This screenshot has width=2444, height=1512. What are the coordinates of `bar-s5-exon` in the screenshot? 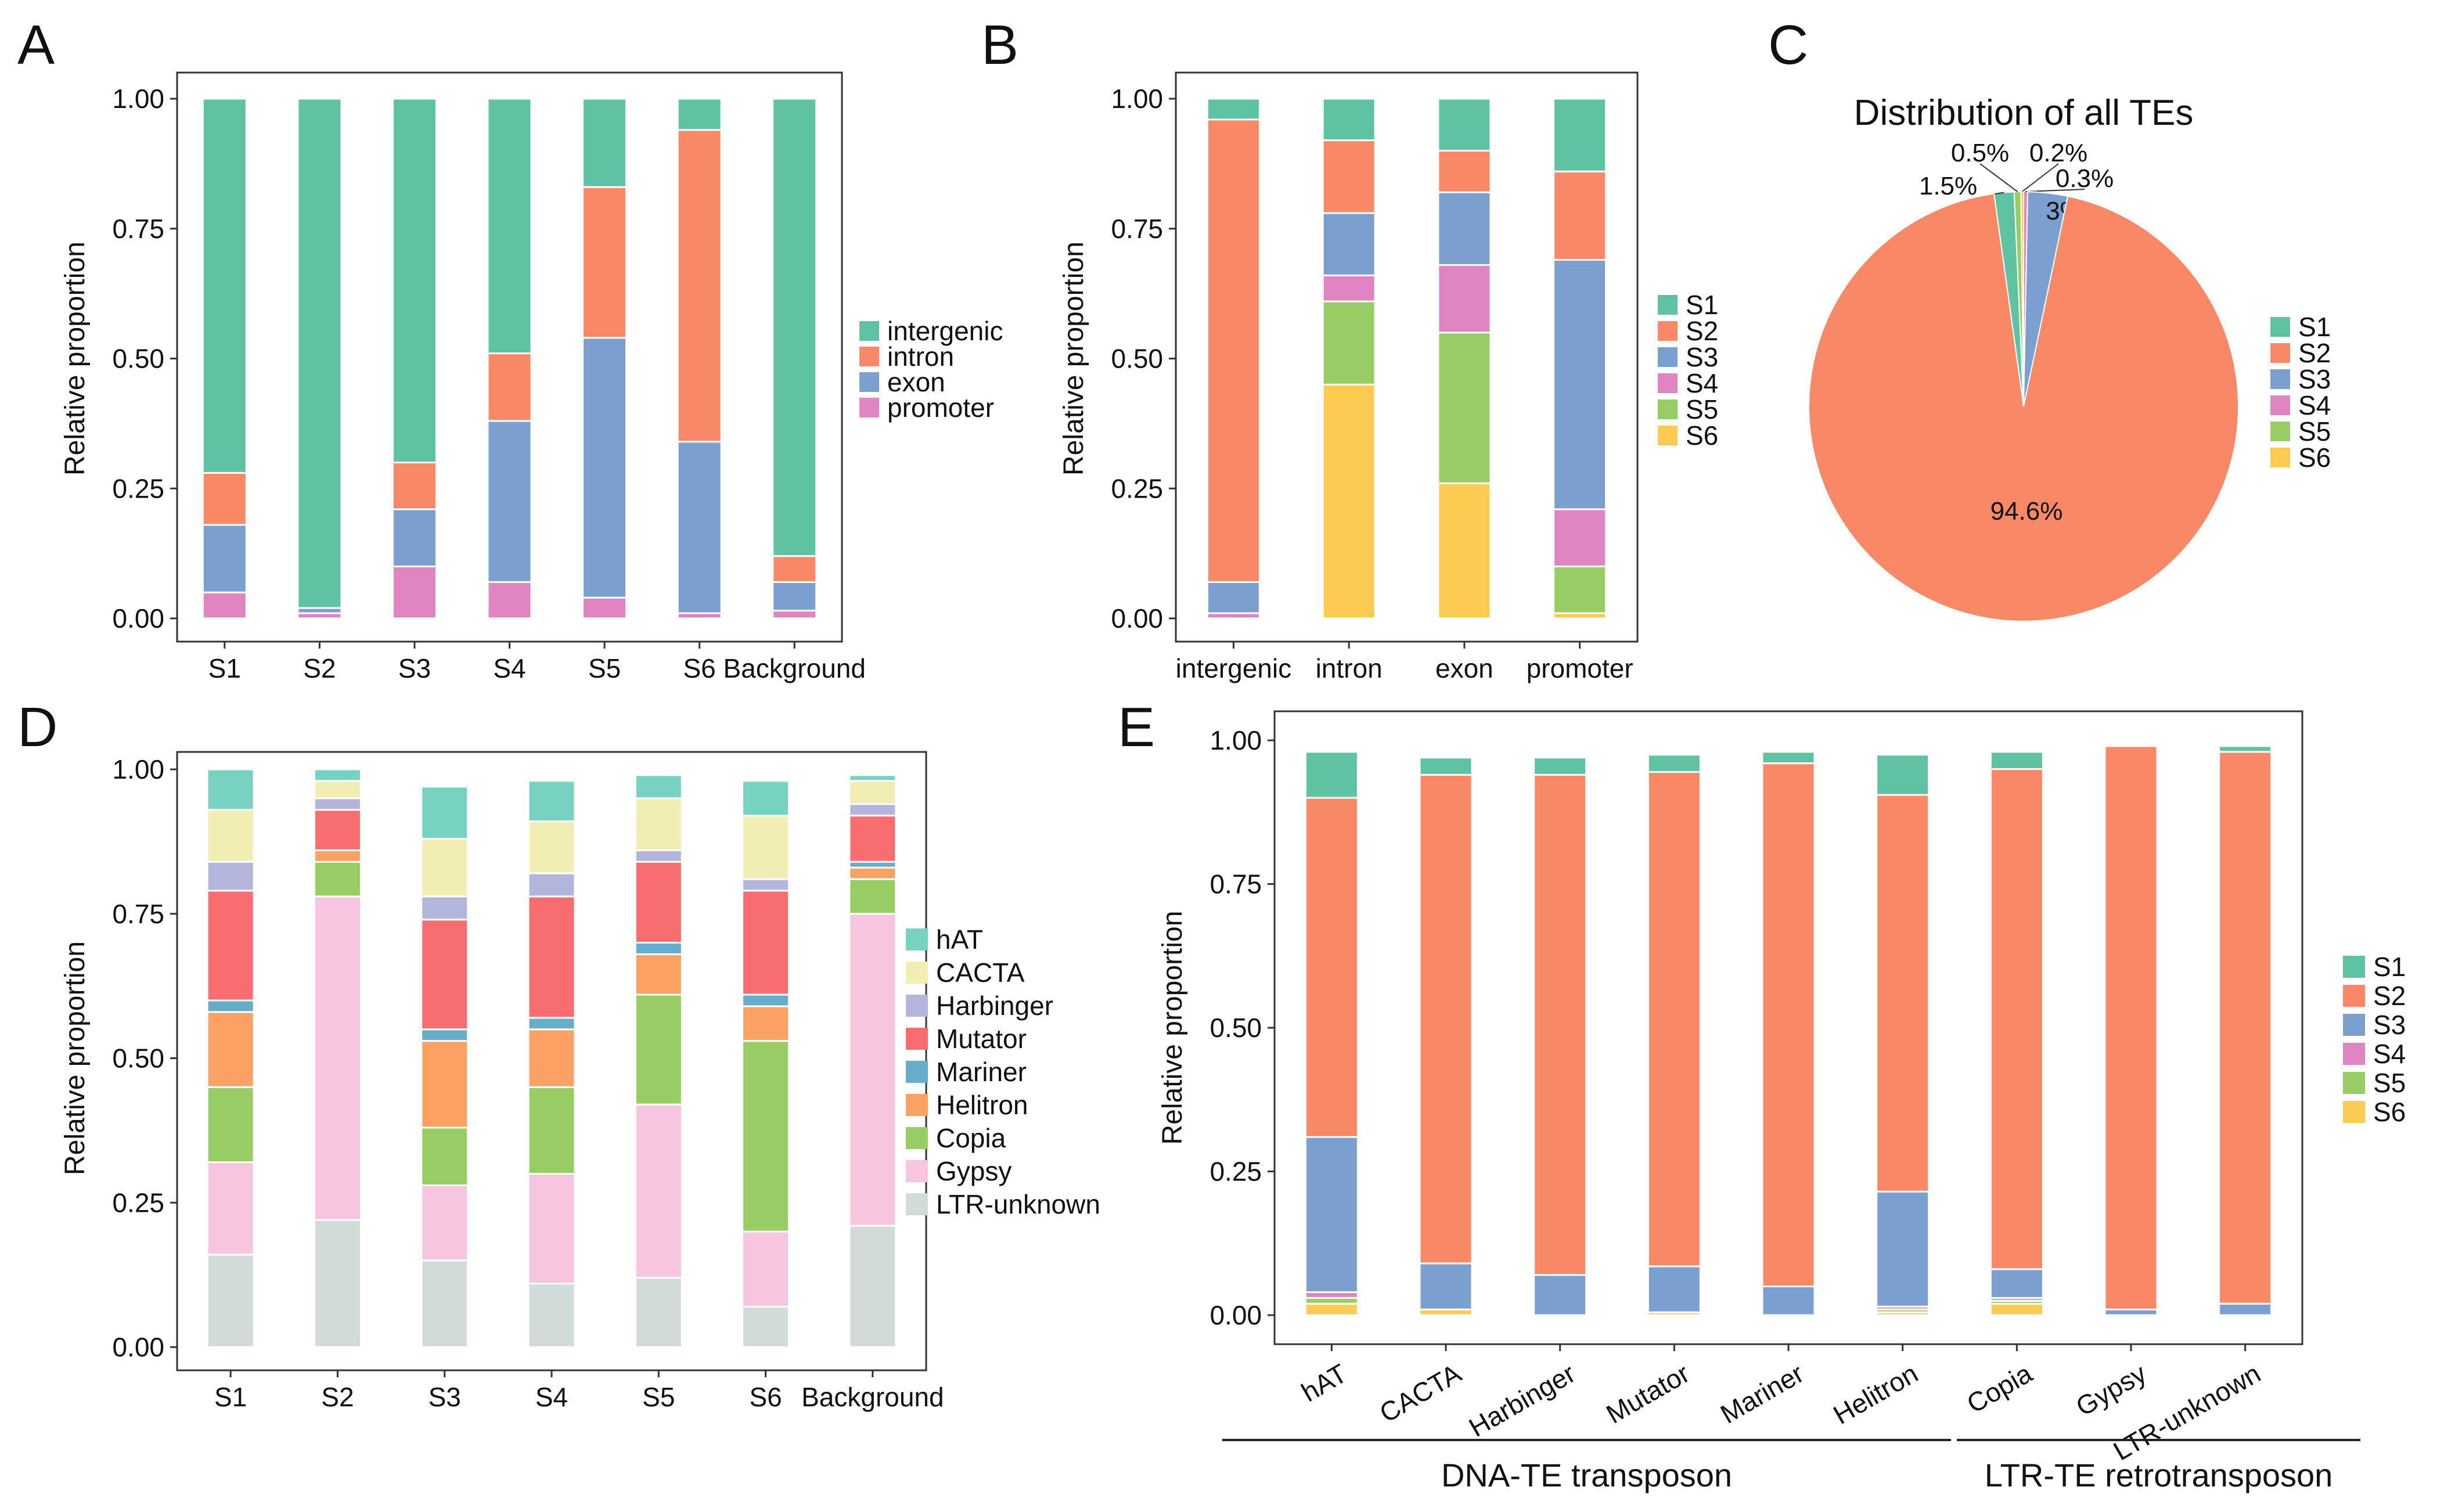 It's located at (605, 468).